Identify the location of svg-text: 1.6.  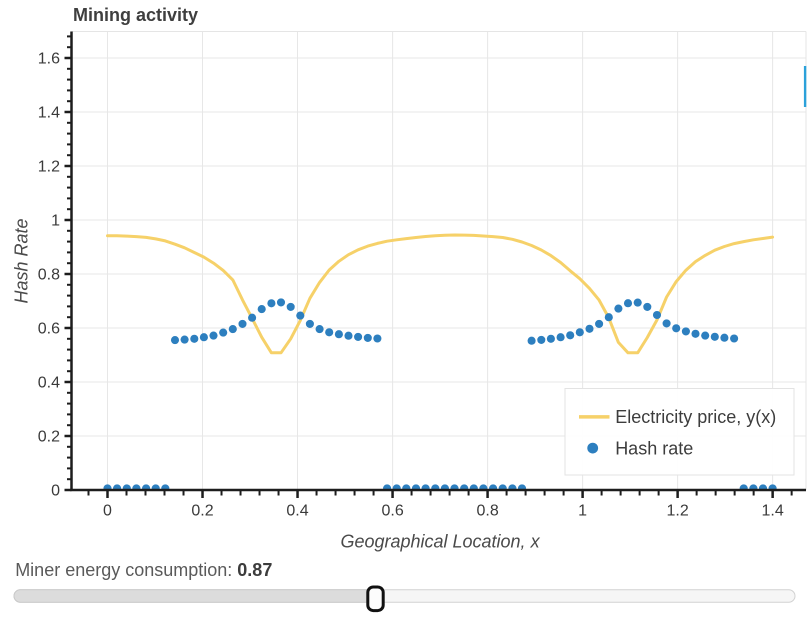
(49, 59).